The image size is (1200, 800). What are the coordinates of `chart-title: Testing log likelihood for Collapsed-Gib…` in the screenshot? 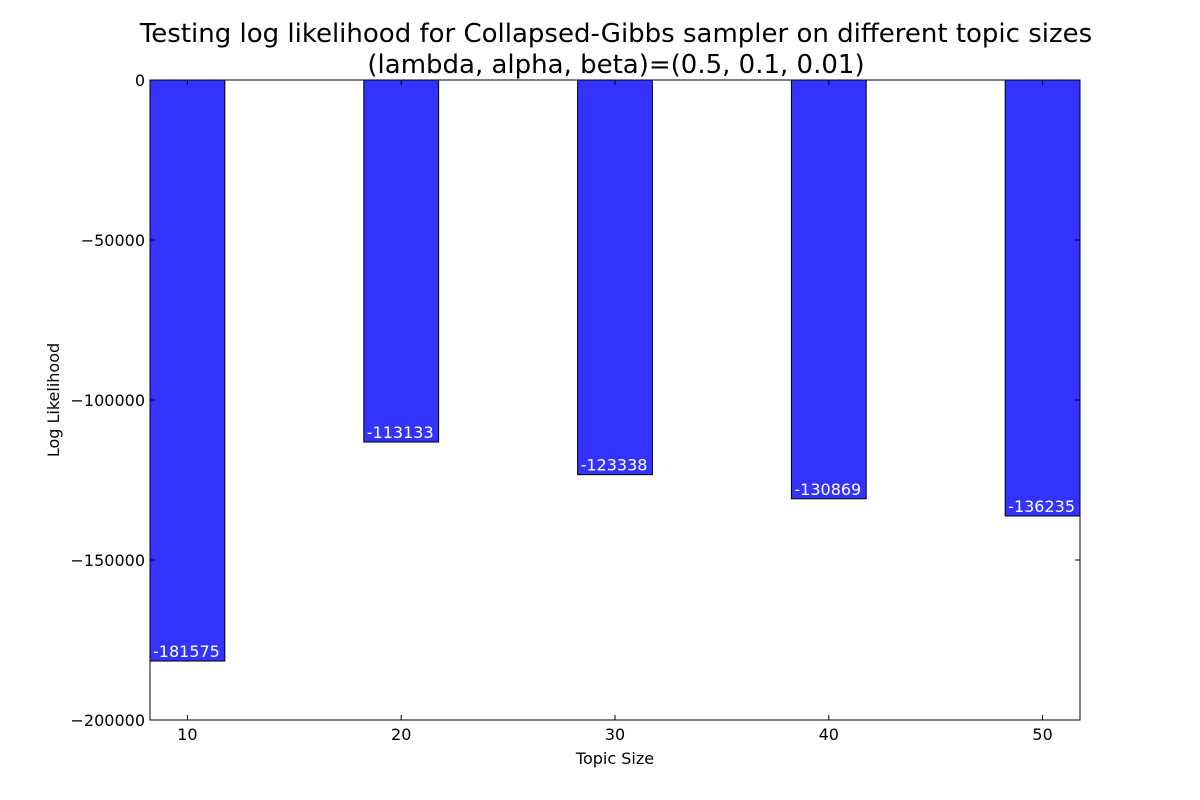 It's located at (615, 34).